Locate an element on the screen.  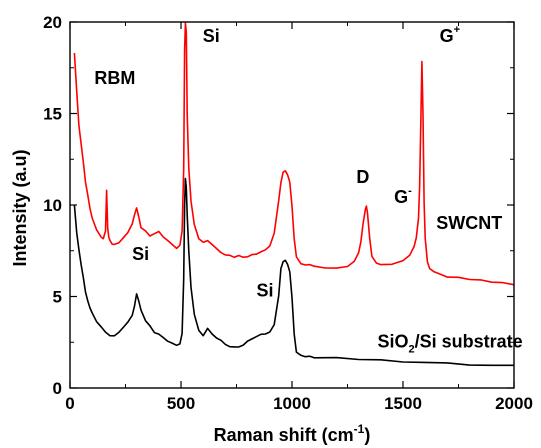
annotation-label: G+ is located at coordinates (450, 35).